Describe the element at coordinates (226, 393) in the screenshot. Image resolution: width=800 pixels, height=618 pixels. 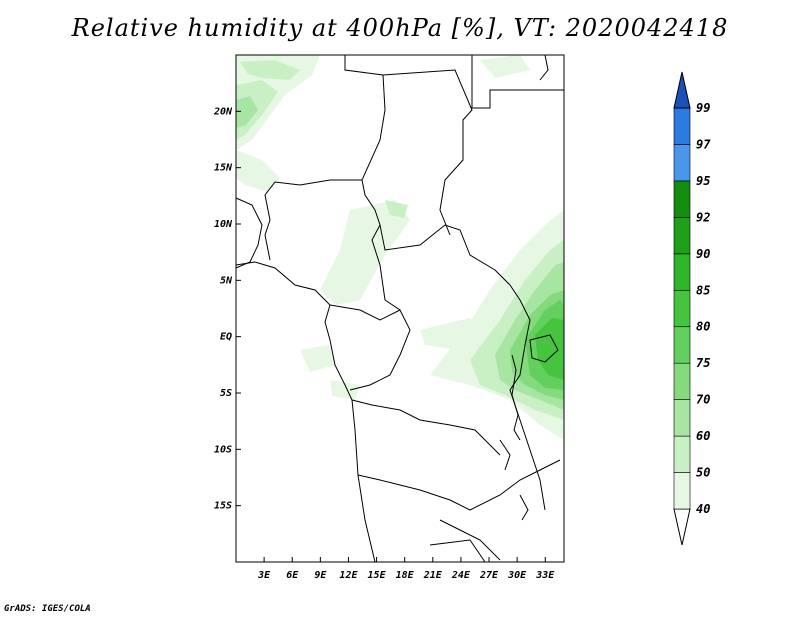
I see `lat-tick-label: 5S` at that location.